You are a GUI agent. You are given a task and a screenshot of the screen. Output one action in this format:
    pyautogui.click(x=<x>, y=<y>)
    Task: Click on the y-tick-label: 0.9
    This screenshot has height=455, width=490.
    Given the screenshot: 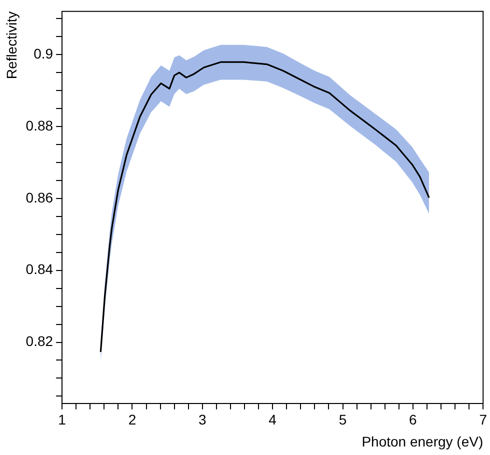 What is the action you would take?
    pyautogui.click(x=44, y=53)
    